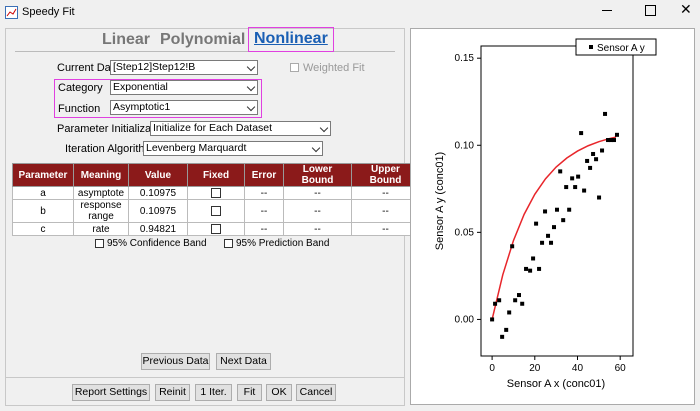 Image resolution: width=700 pixels, height=411 pixels. I want to click on cell: 0.94821, so click(158, 229).